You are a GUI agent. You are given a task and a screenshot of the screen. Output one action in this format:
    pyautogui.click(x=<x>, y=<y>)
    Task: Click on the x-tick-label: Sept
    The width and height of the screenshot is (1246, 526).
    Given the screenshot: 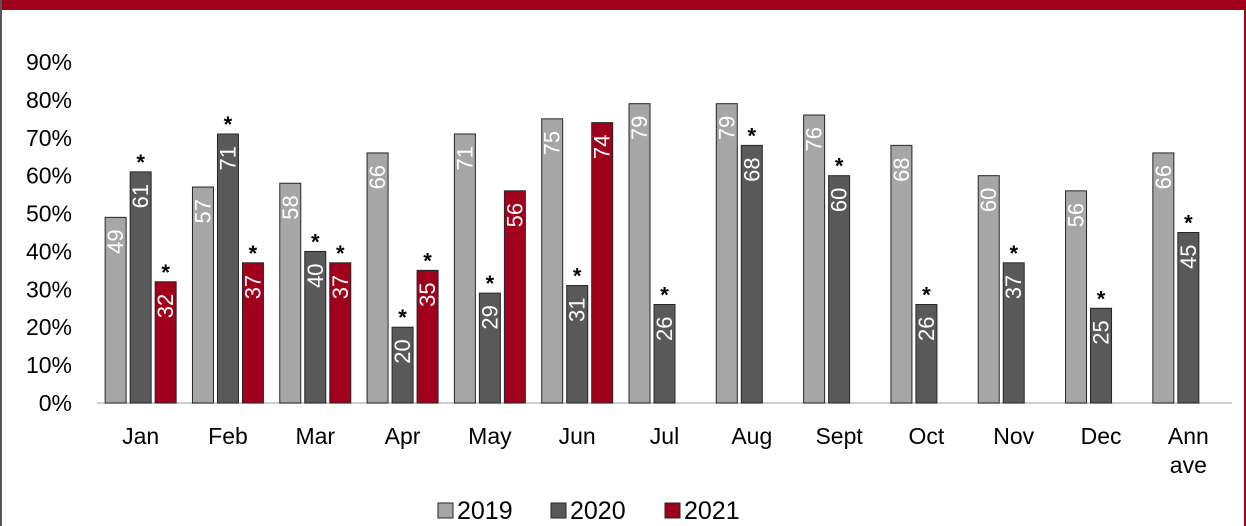 What is the action you would take?
    pyautogui.click(x=839, y=436)
    